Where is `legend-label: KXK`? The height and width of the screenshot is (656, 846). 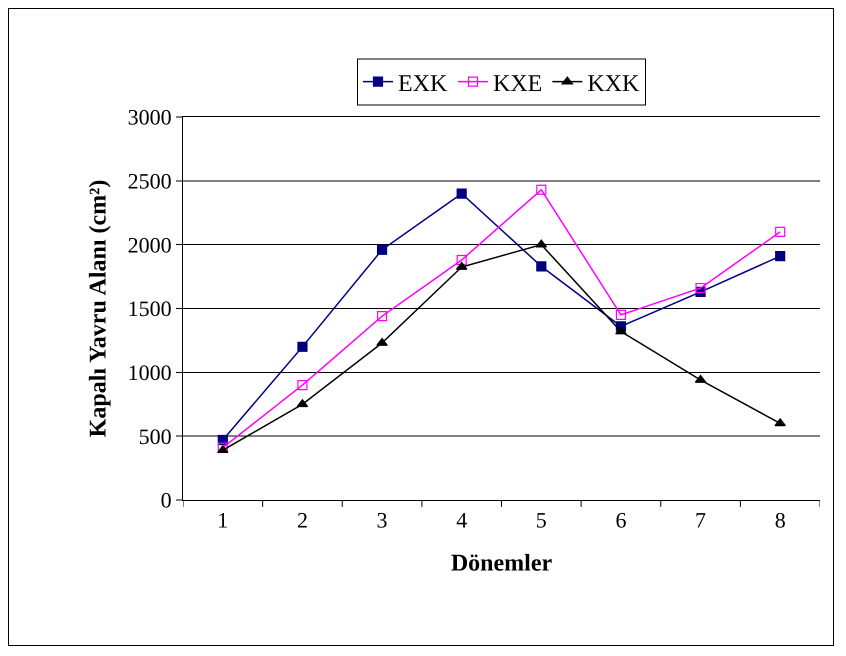 legend-label: KXK is located at coordinates (613, 83).